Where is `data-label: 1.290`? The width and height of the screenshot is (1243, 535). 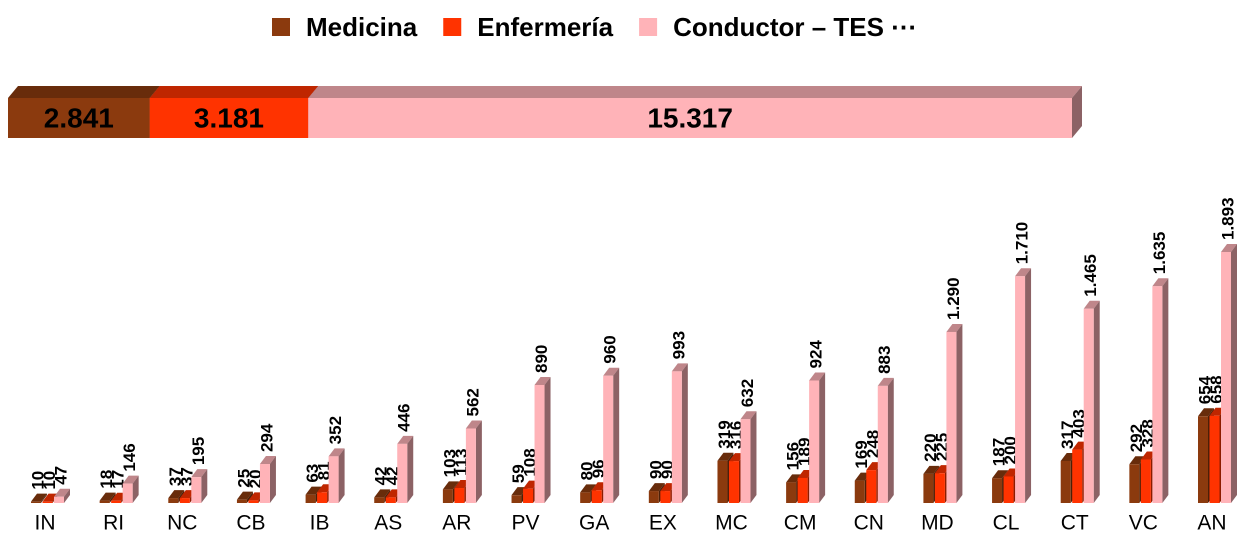 data-label: 1.290 is located at coordinates (953, 298).